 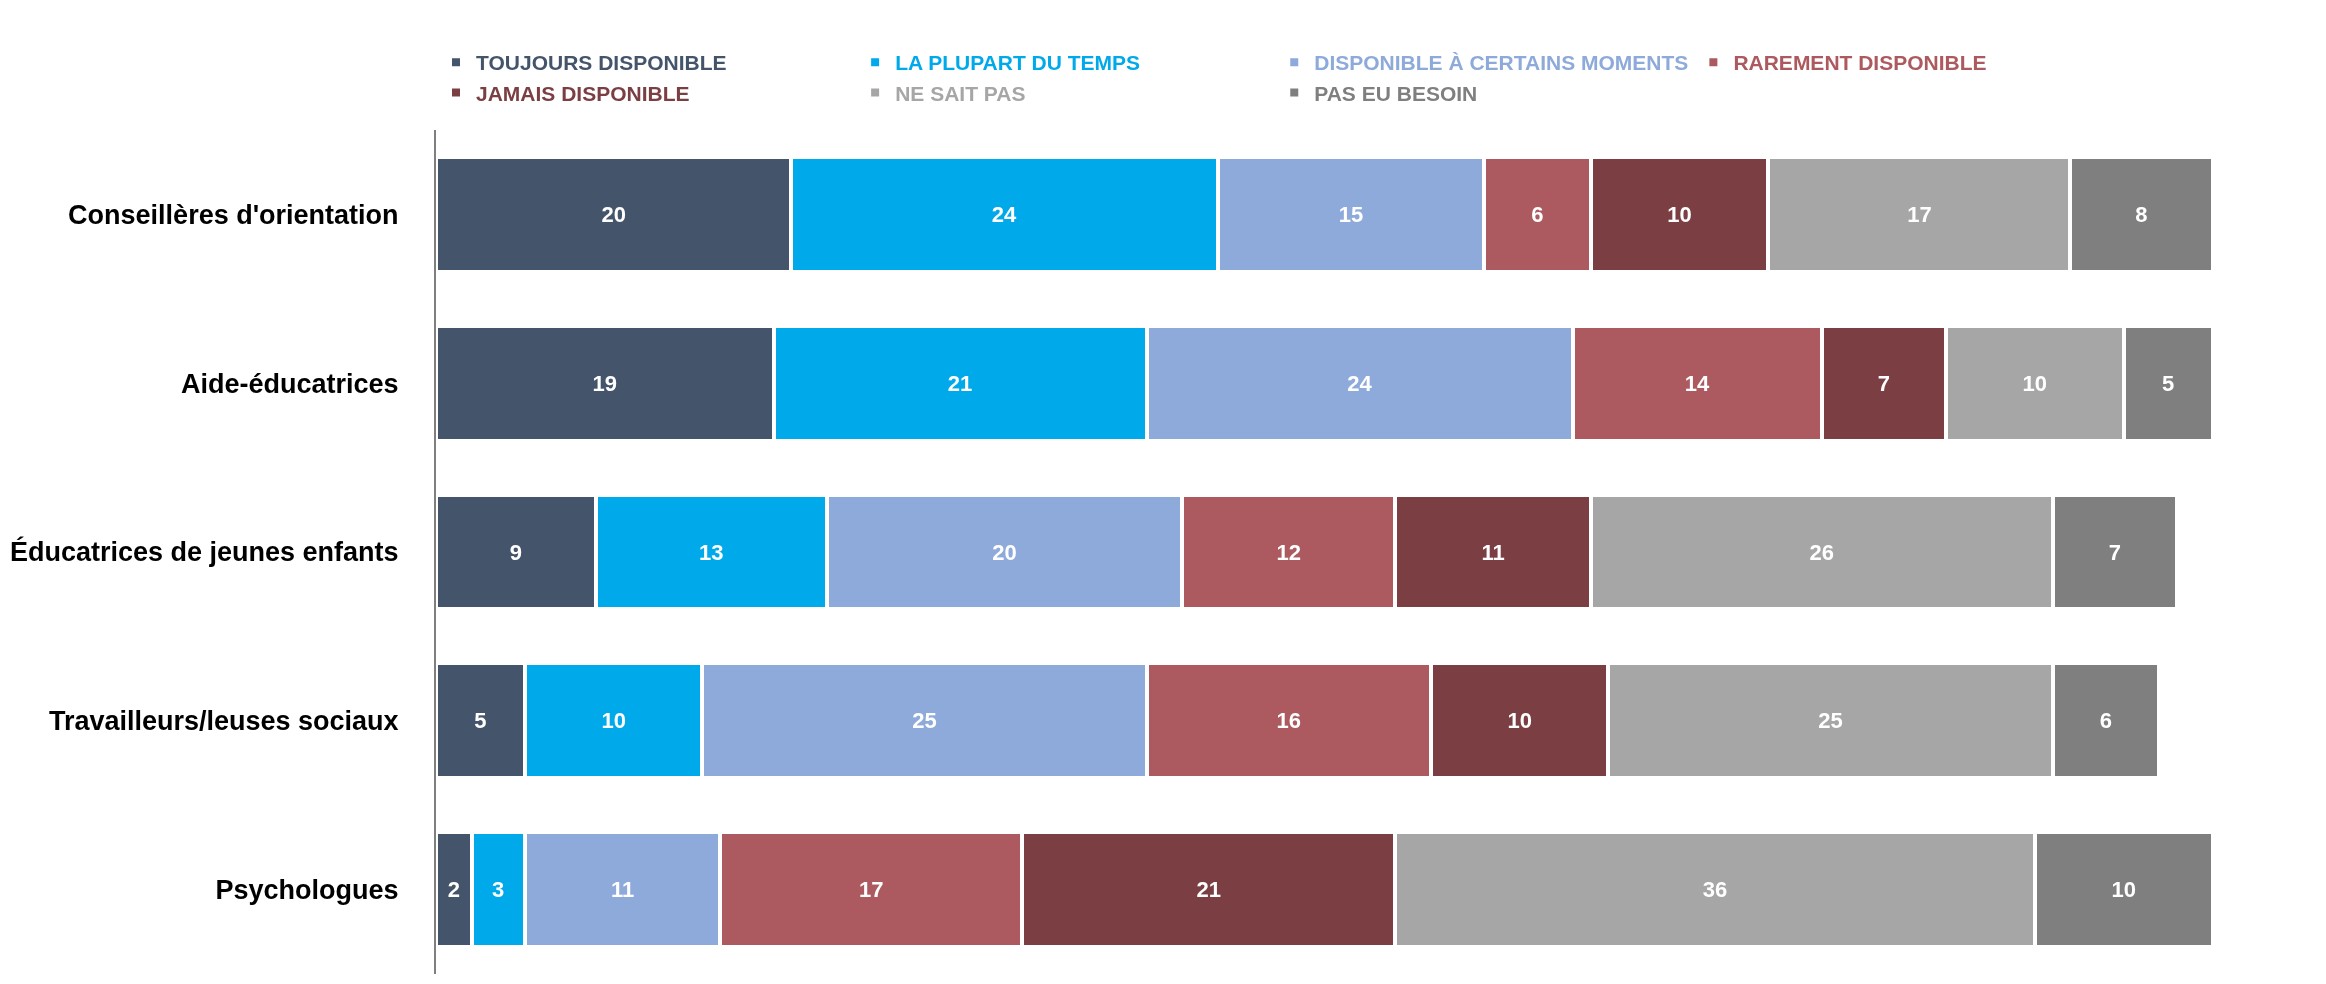 What do you see at coordinates (2141, 214) in the screenshot?
I see `data-label: 8` at bounding box center [2141, 214].